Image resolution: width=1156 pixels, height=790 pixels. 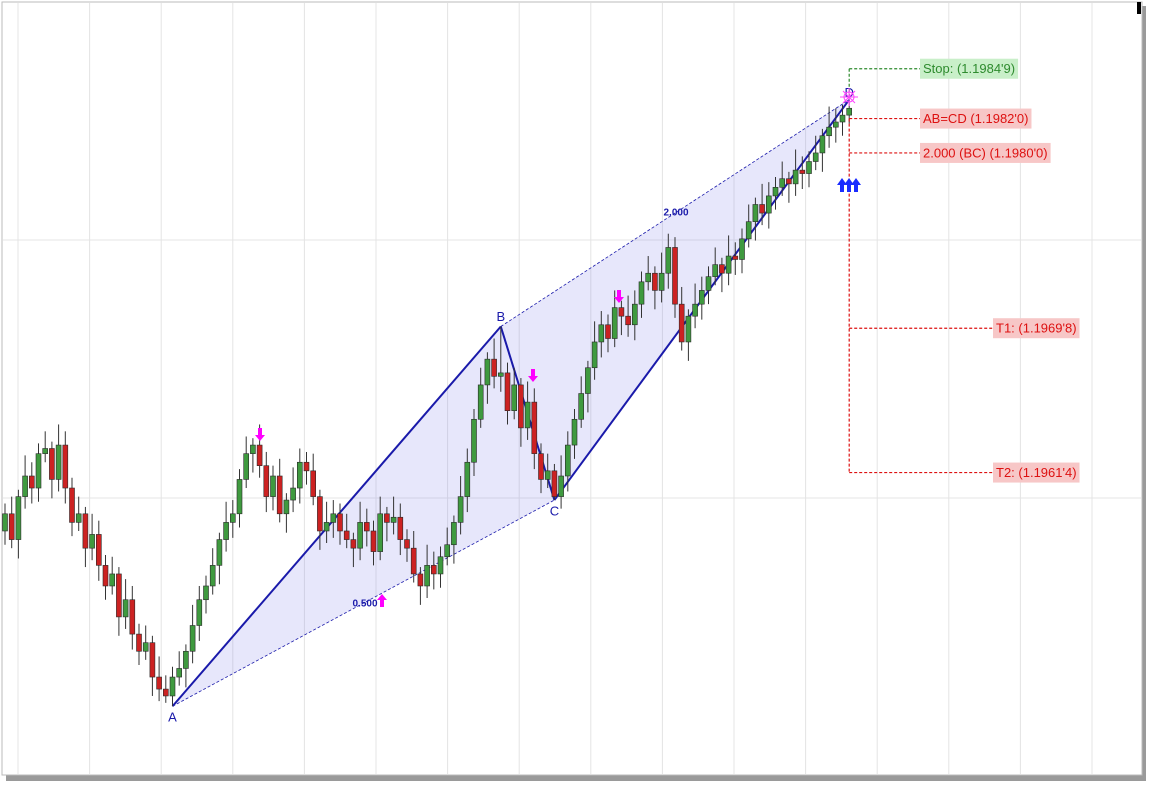 What do you see at coordinates (1036, 472) in the screenshot?
I see `level-label: T2: (1.1961'4)` at bounding box center [1036, 472].